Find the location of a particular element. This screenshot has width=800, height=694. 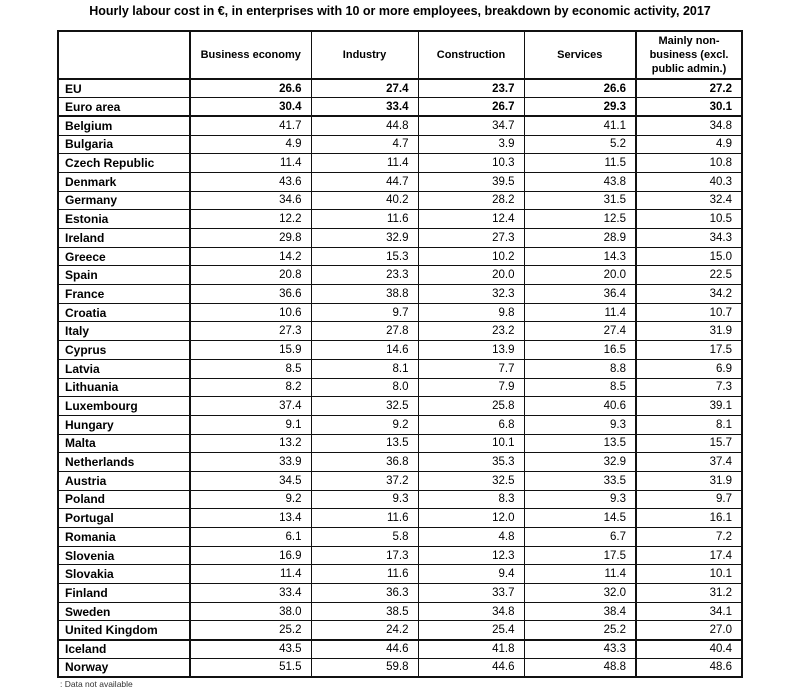

value-cell: 43.6 is located at coordinates (250, 181).